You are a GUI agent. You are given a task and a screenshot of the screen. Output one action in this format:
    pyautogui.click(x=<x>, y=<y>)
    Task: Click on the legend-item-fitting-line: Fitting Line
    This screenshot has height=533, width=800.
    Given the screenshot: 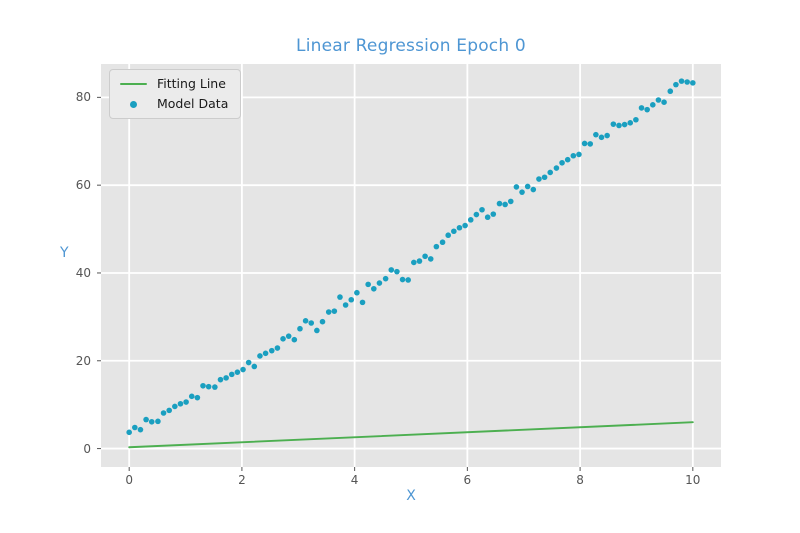 What is the action you would take?
    pyautogui.click(x=174, y=84)
    